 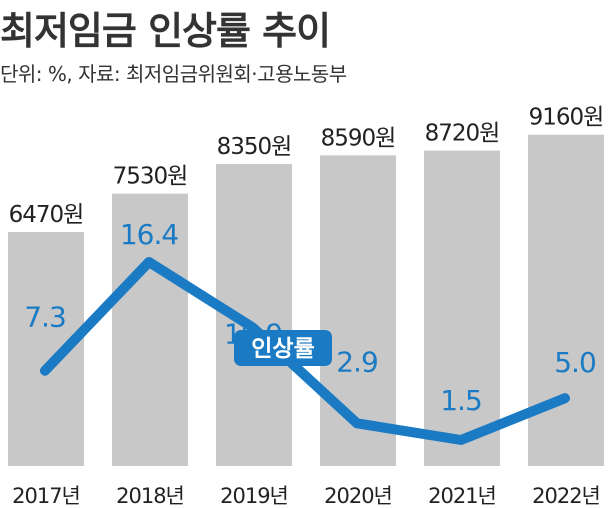 I want to click on x-tick-label: 2017년, so click(x=46, y=496).